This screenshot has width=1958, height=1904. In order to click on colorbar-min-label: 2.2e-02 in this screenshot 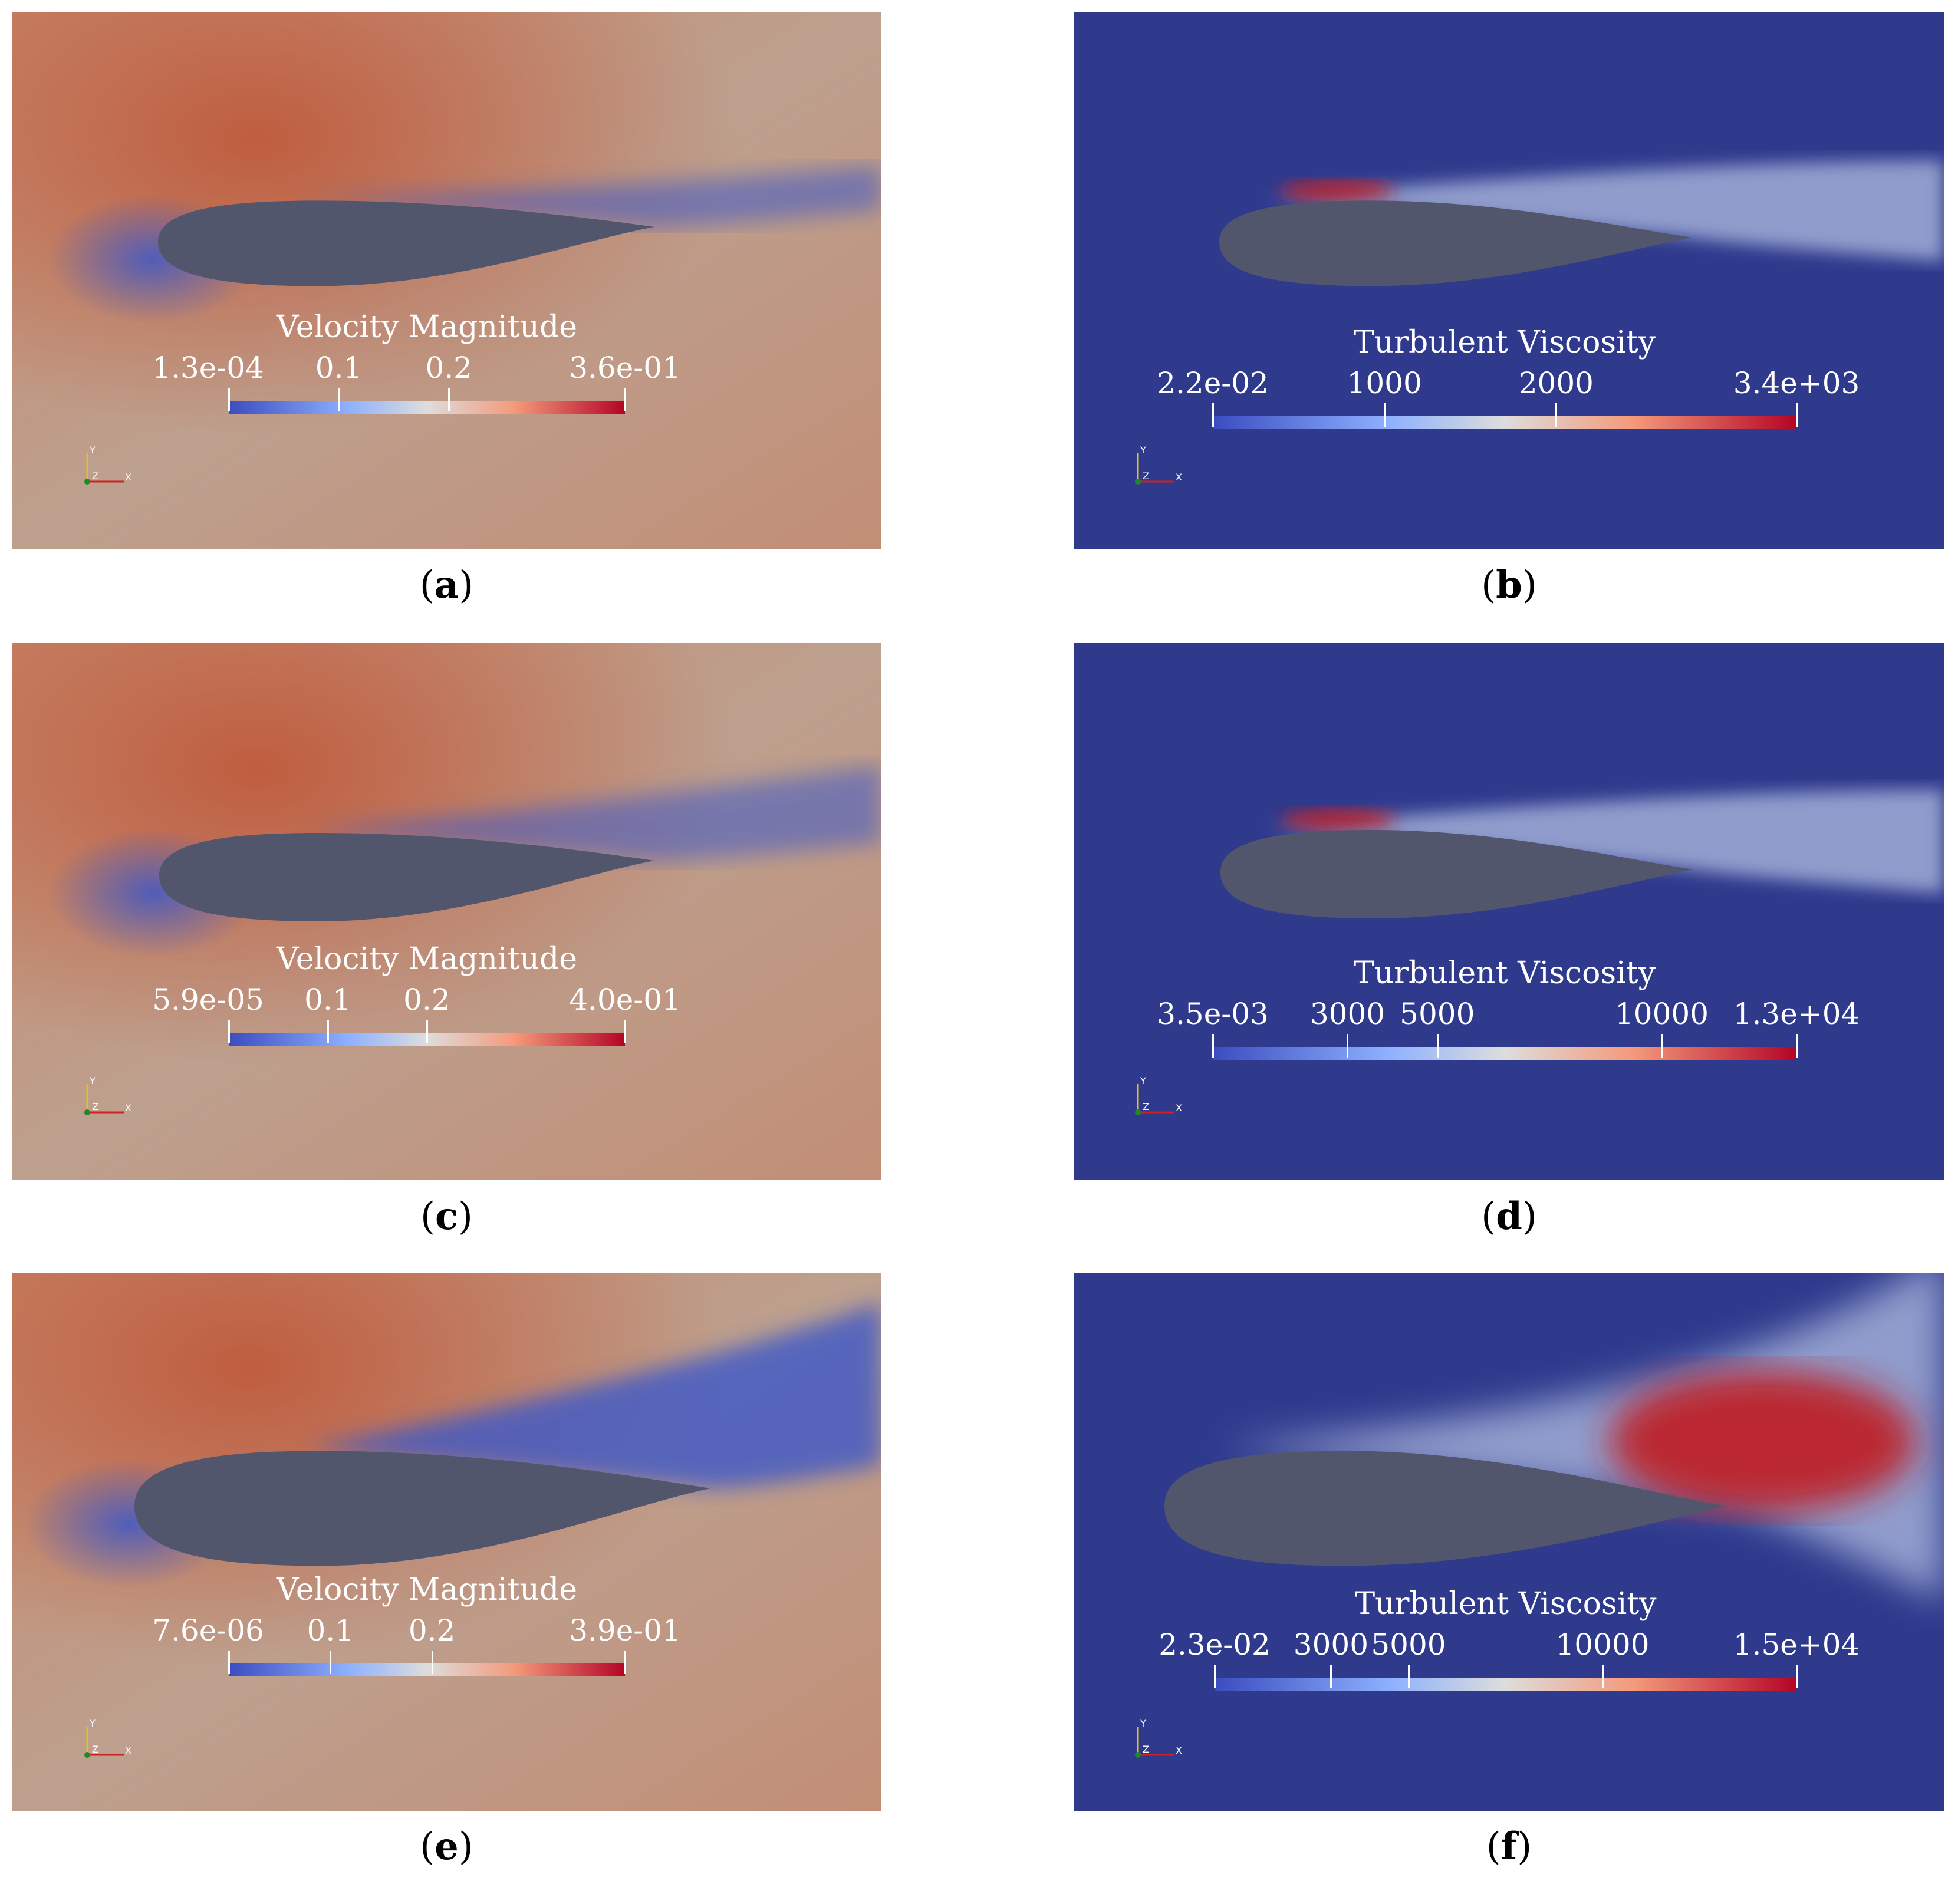, I will do `click(1213, 383)`.